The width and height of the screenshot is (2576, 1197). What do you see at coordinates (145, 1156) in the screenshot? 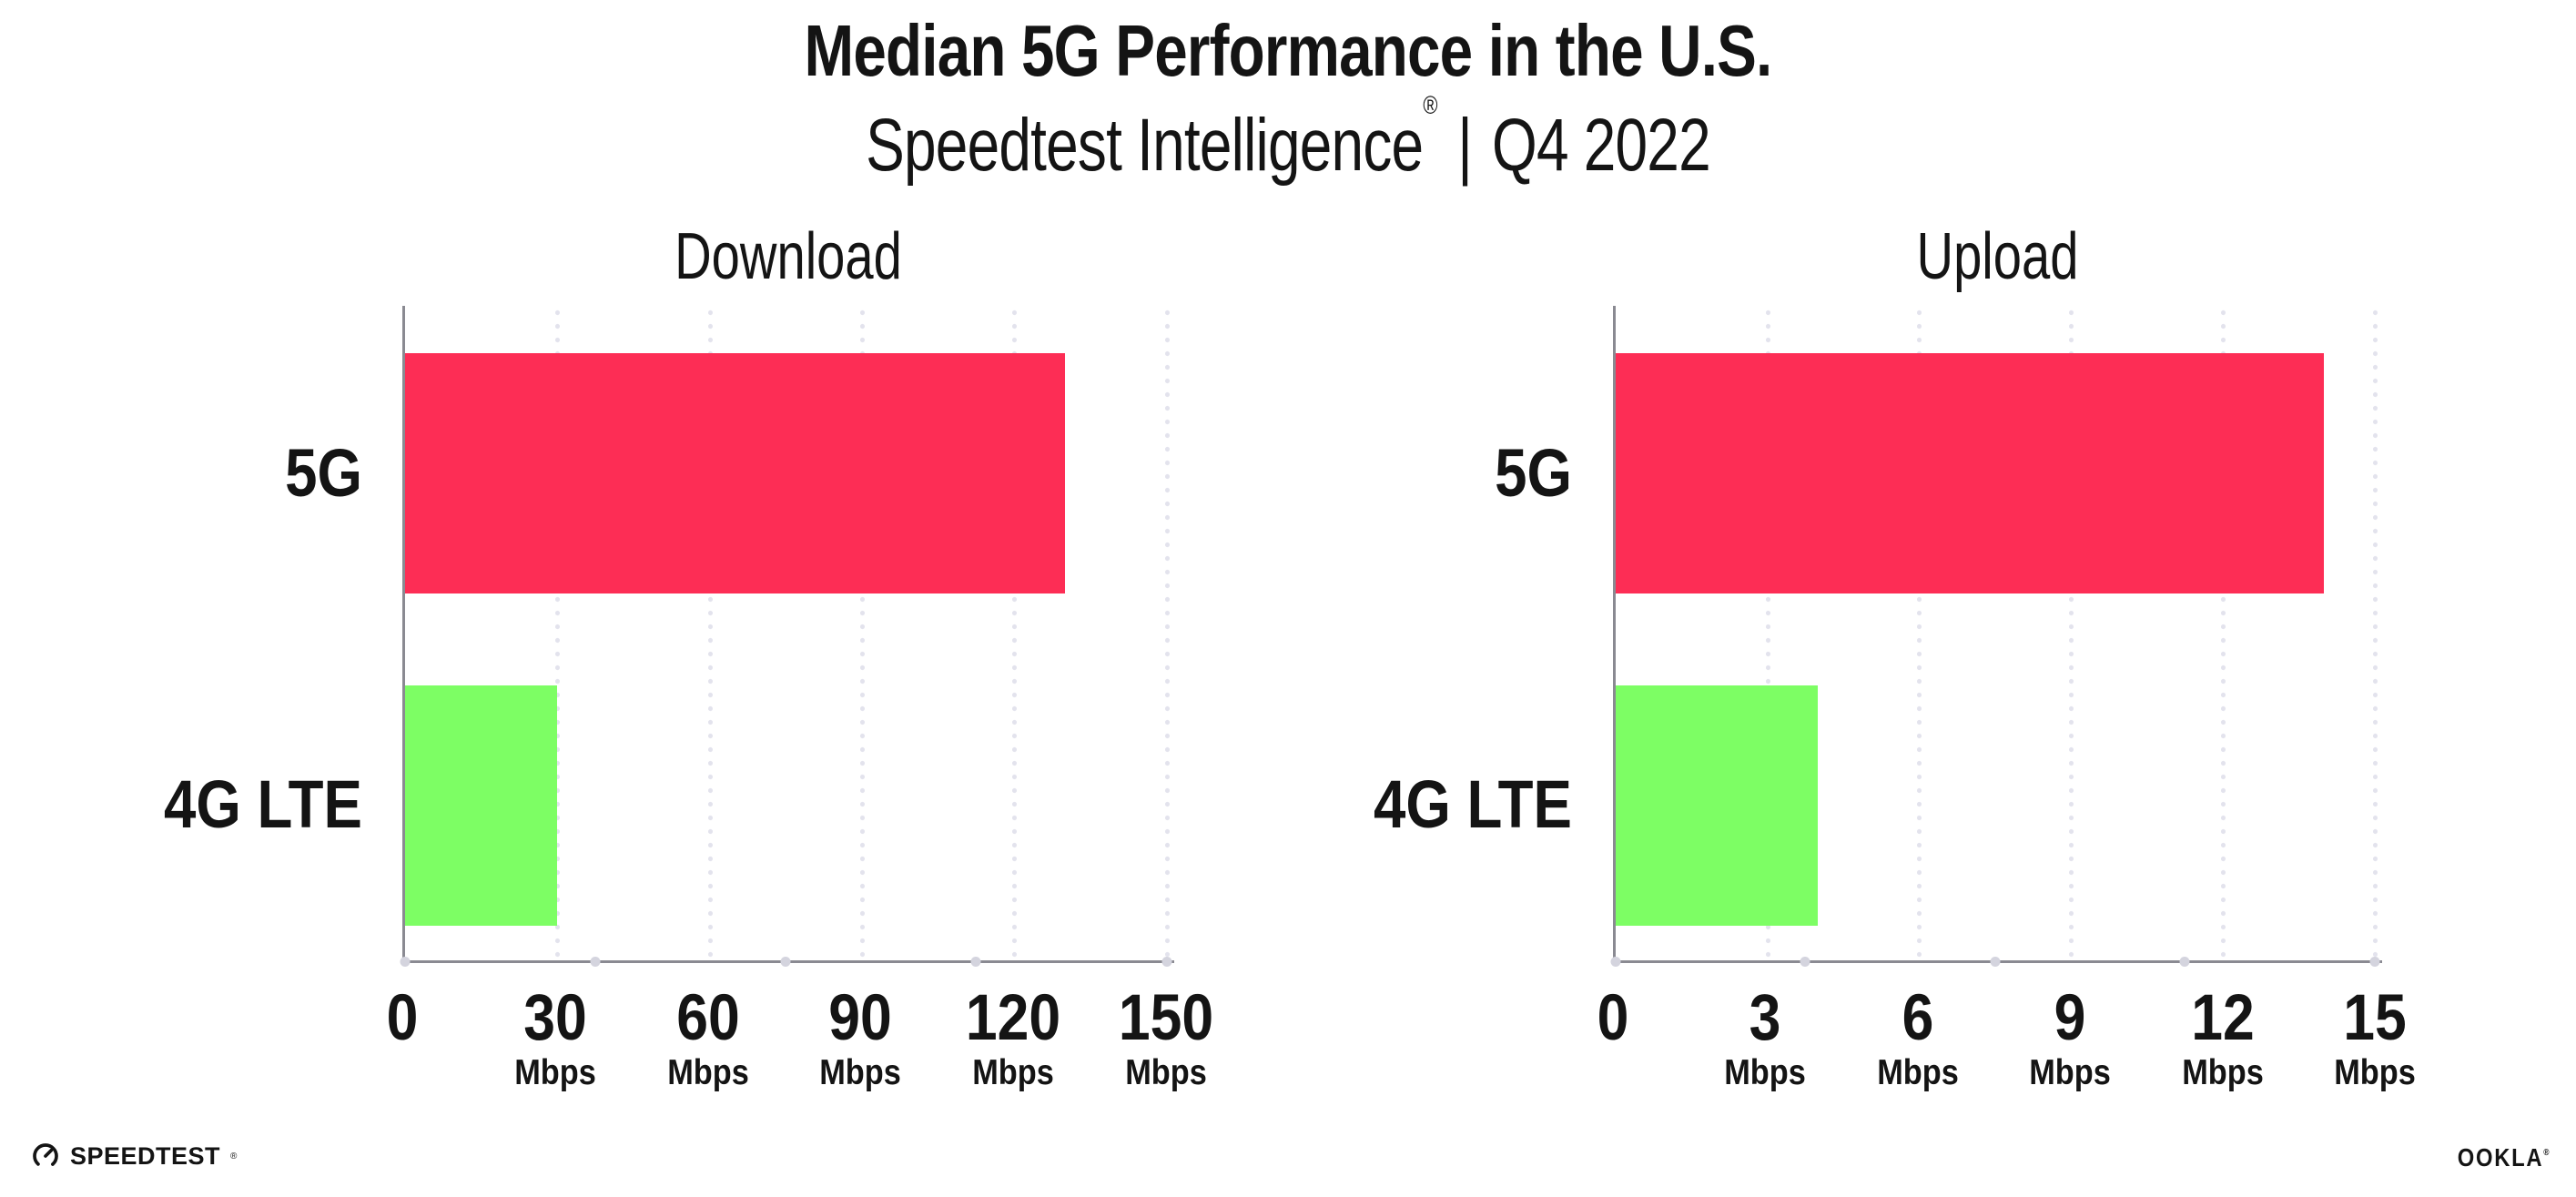
I see `speedtest-logo-text: SPEEDTEST` at bounding box center [145, 1156].